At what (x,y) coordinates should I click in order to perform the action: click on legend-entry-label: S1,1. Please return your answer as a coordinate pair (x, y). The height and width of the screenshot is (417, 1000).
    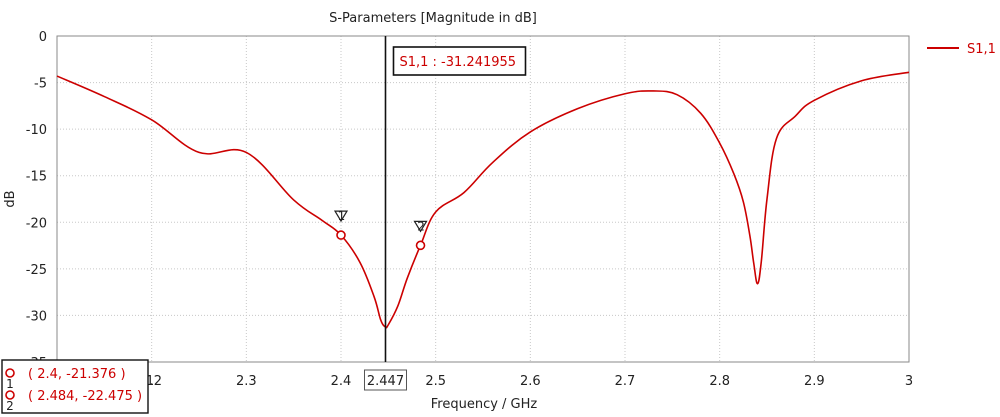
    Looking at the image, I should click on (981, 49).